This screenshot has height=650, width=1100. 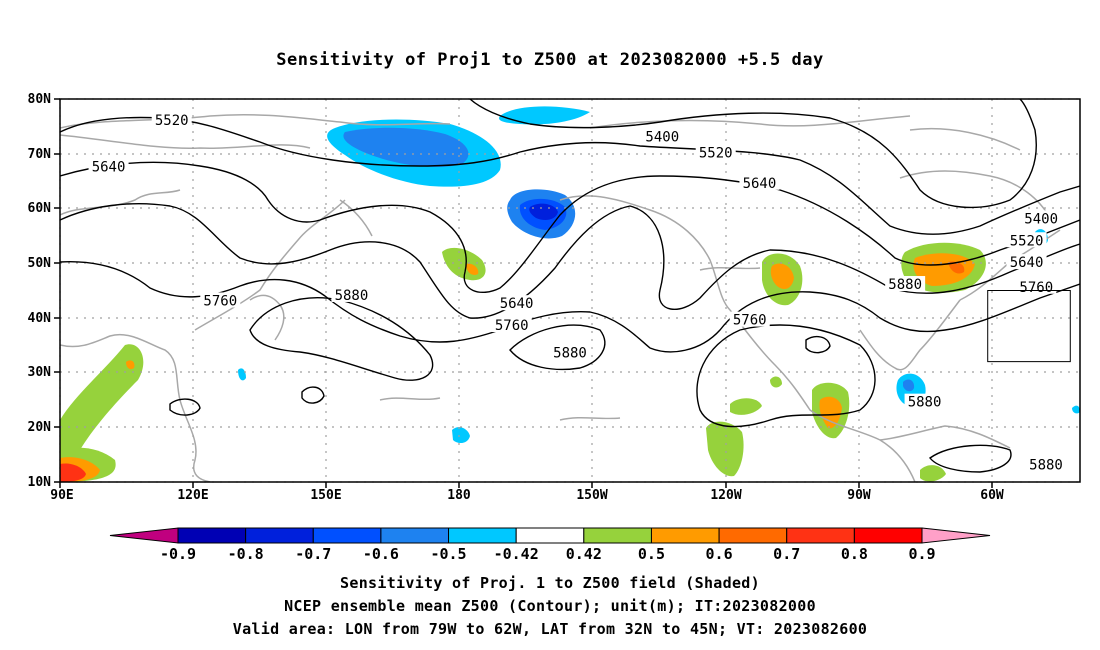 What do you see at coordinates (448, 554) in the screenshot?
I see `colorbar-label: -0.5` at bounding box center [448, 554].